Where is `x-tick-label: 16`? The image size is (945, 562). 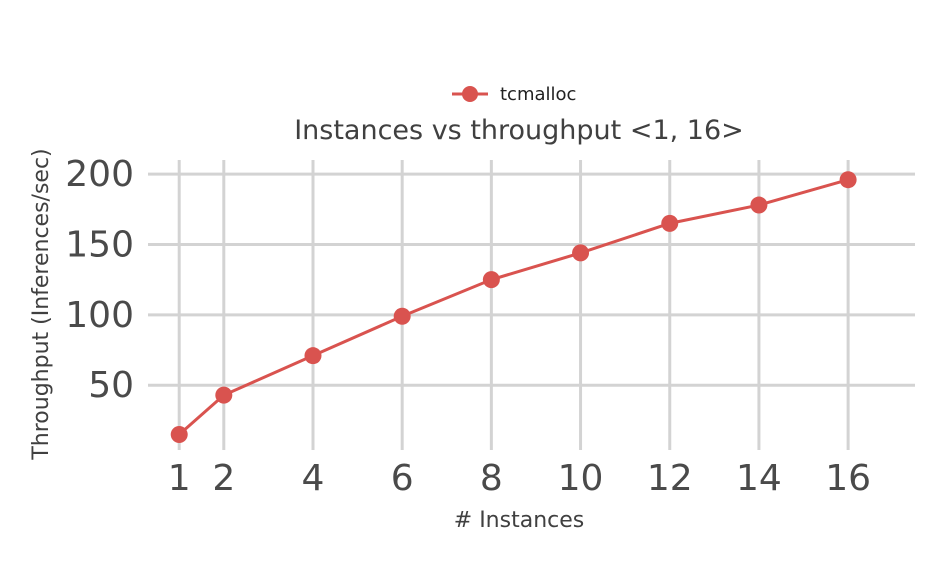 x-tick-label: 16 is located at coordinates (848, 478).